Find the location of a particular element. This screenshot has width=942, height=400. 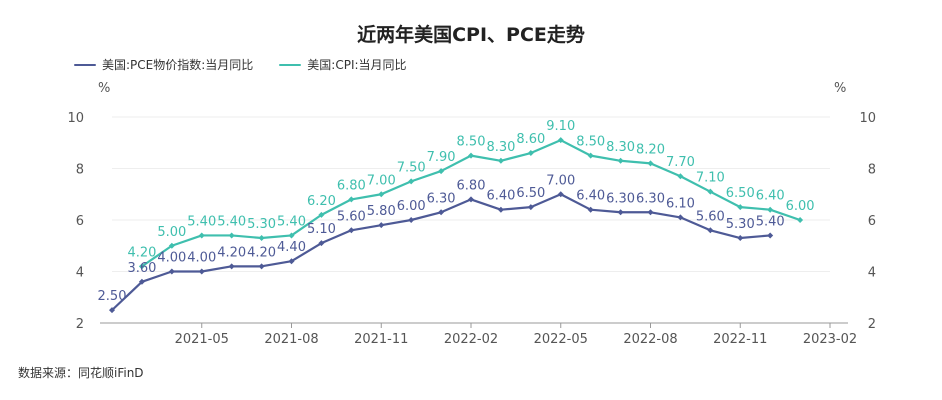

data-label-cpi: 5.30 is located at coordinates (261, 224).